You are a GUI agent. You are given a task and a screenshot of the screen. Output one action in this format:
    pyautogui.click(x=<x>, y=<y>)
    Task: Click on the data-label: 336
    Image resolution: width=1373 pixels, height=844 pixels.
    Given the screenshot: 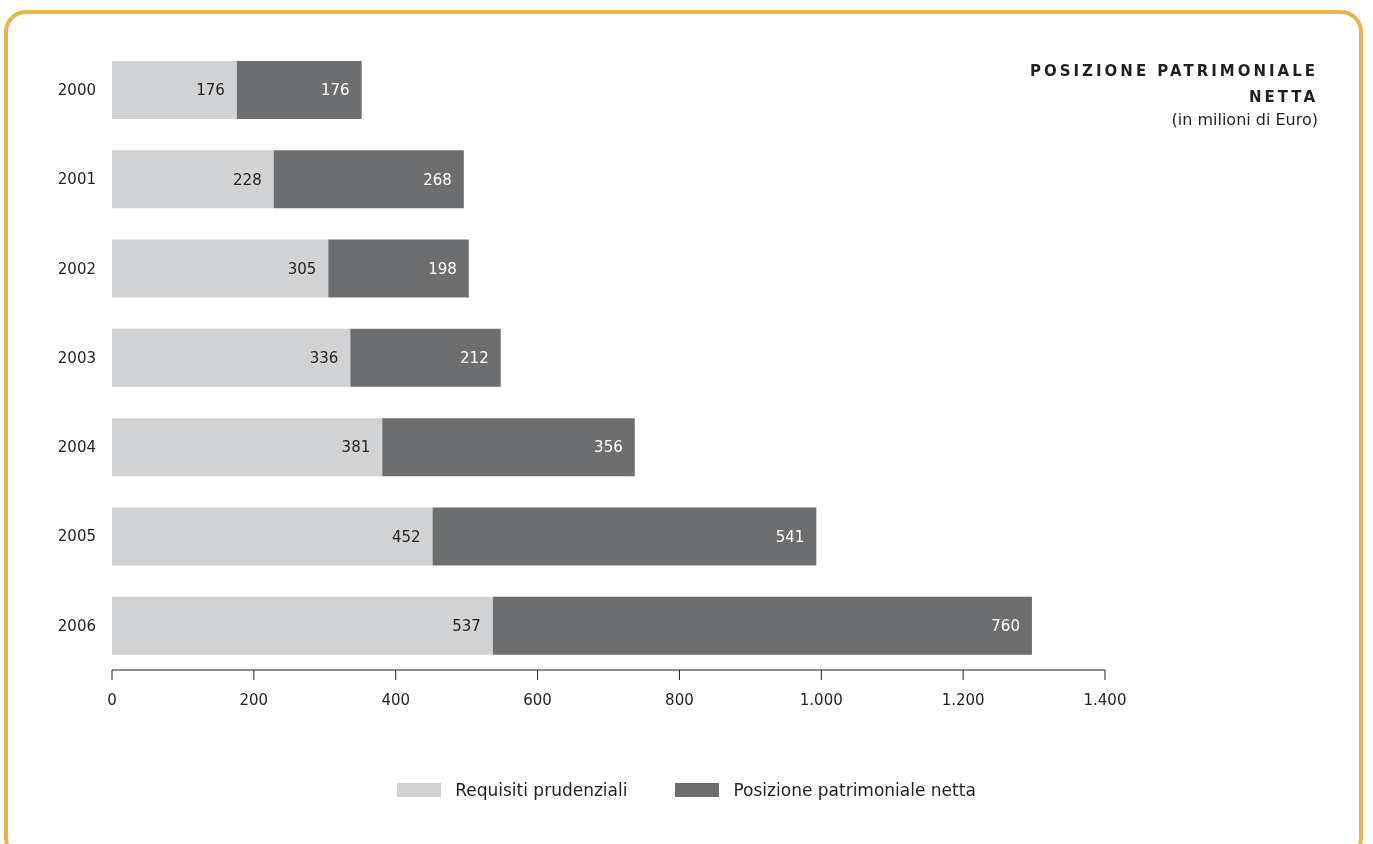 What is the action you would take?
    pyautogui.click(x=324, y=358)
    